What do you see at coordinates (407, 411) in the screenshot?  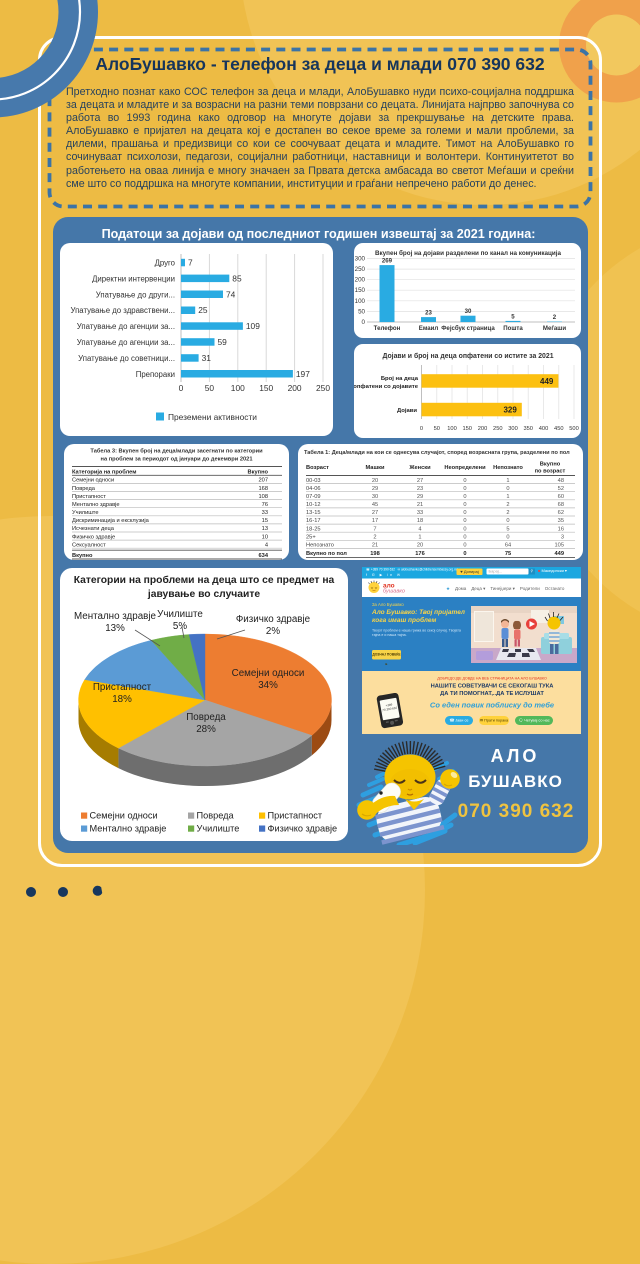 I see `svg-text: Дојави` at bounding box center [407, 411].